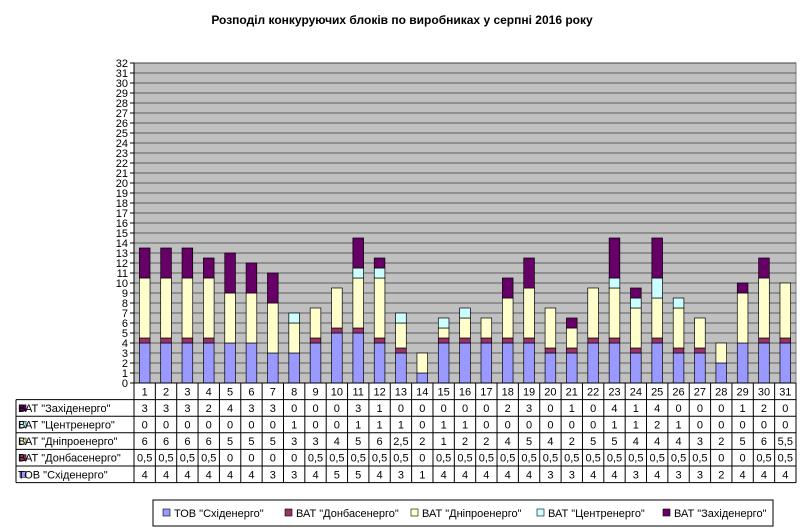 The width and height of the screenshot is (804, 530). What do you see at coordinates (122, 224) in the screenshot?
I see `y-tick-label: 16` at bounding box center [122, 224].